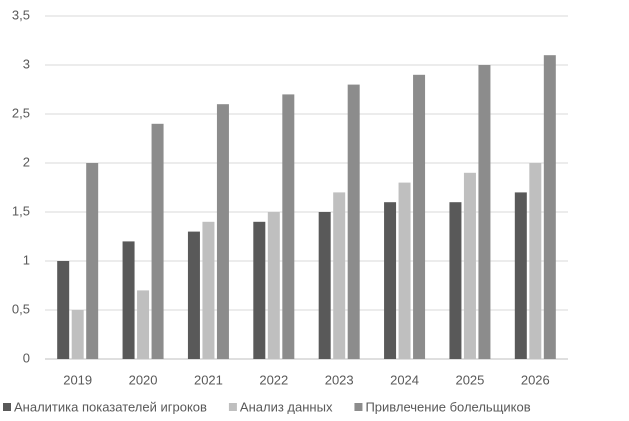  What do you see at coordinates (469, 379) in the screenshot?
I see `x-tick-label: 2025` at bounding box center [469, 379].